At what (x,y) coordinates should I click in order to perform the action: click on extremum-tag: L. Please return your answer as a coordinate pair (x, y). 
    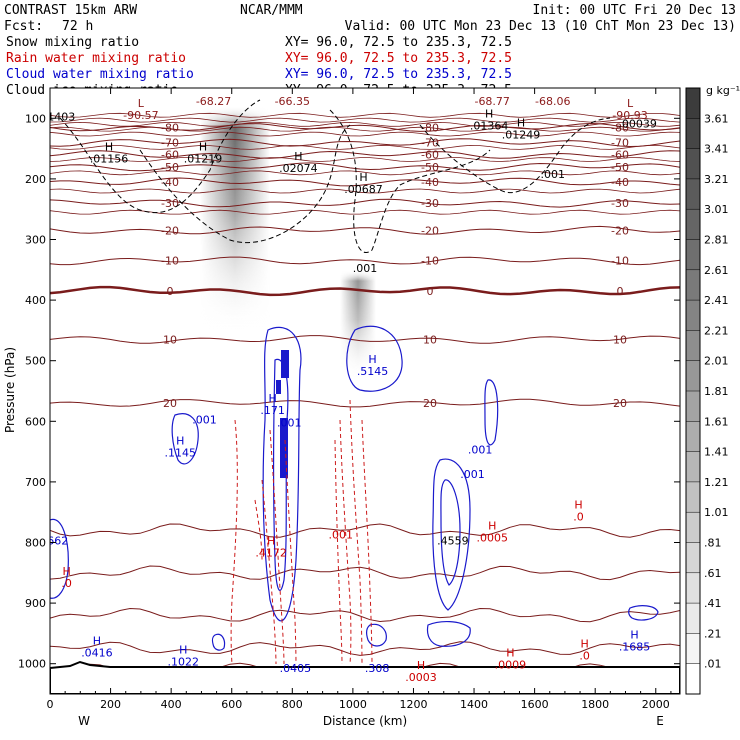
    Looking at the image, I should click on (630, 103).